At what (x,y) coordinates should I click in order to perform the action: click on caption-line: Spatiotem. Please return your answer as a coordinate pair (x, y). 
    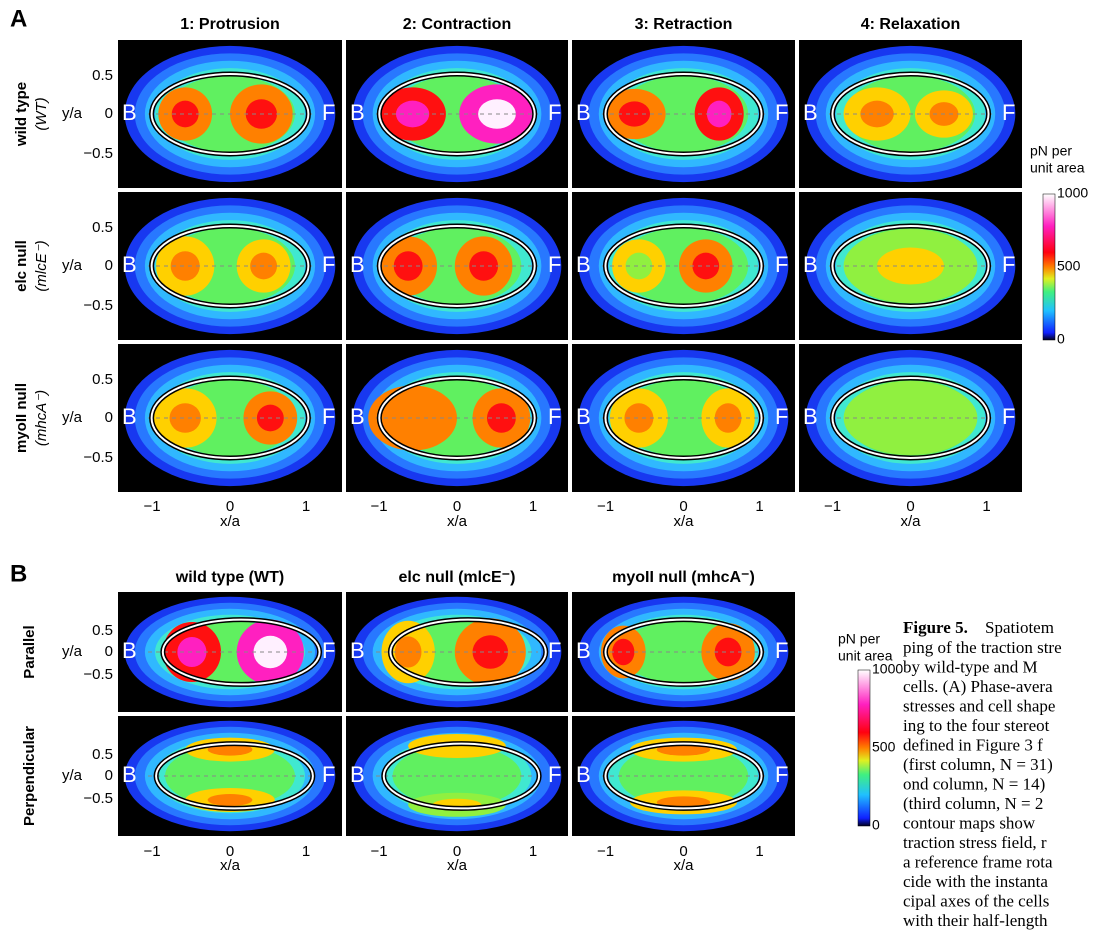
    Looking at the image, I should click on (1019, 627).